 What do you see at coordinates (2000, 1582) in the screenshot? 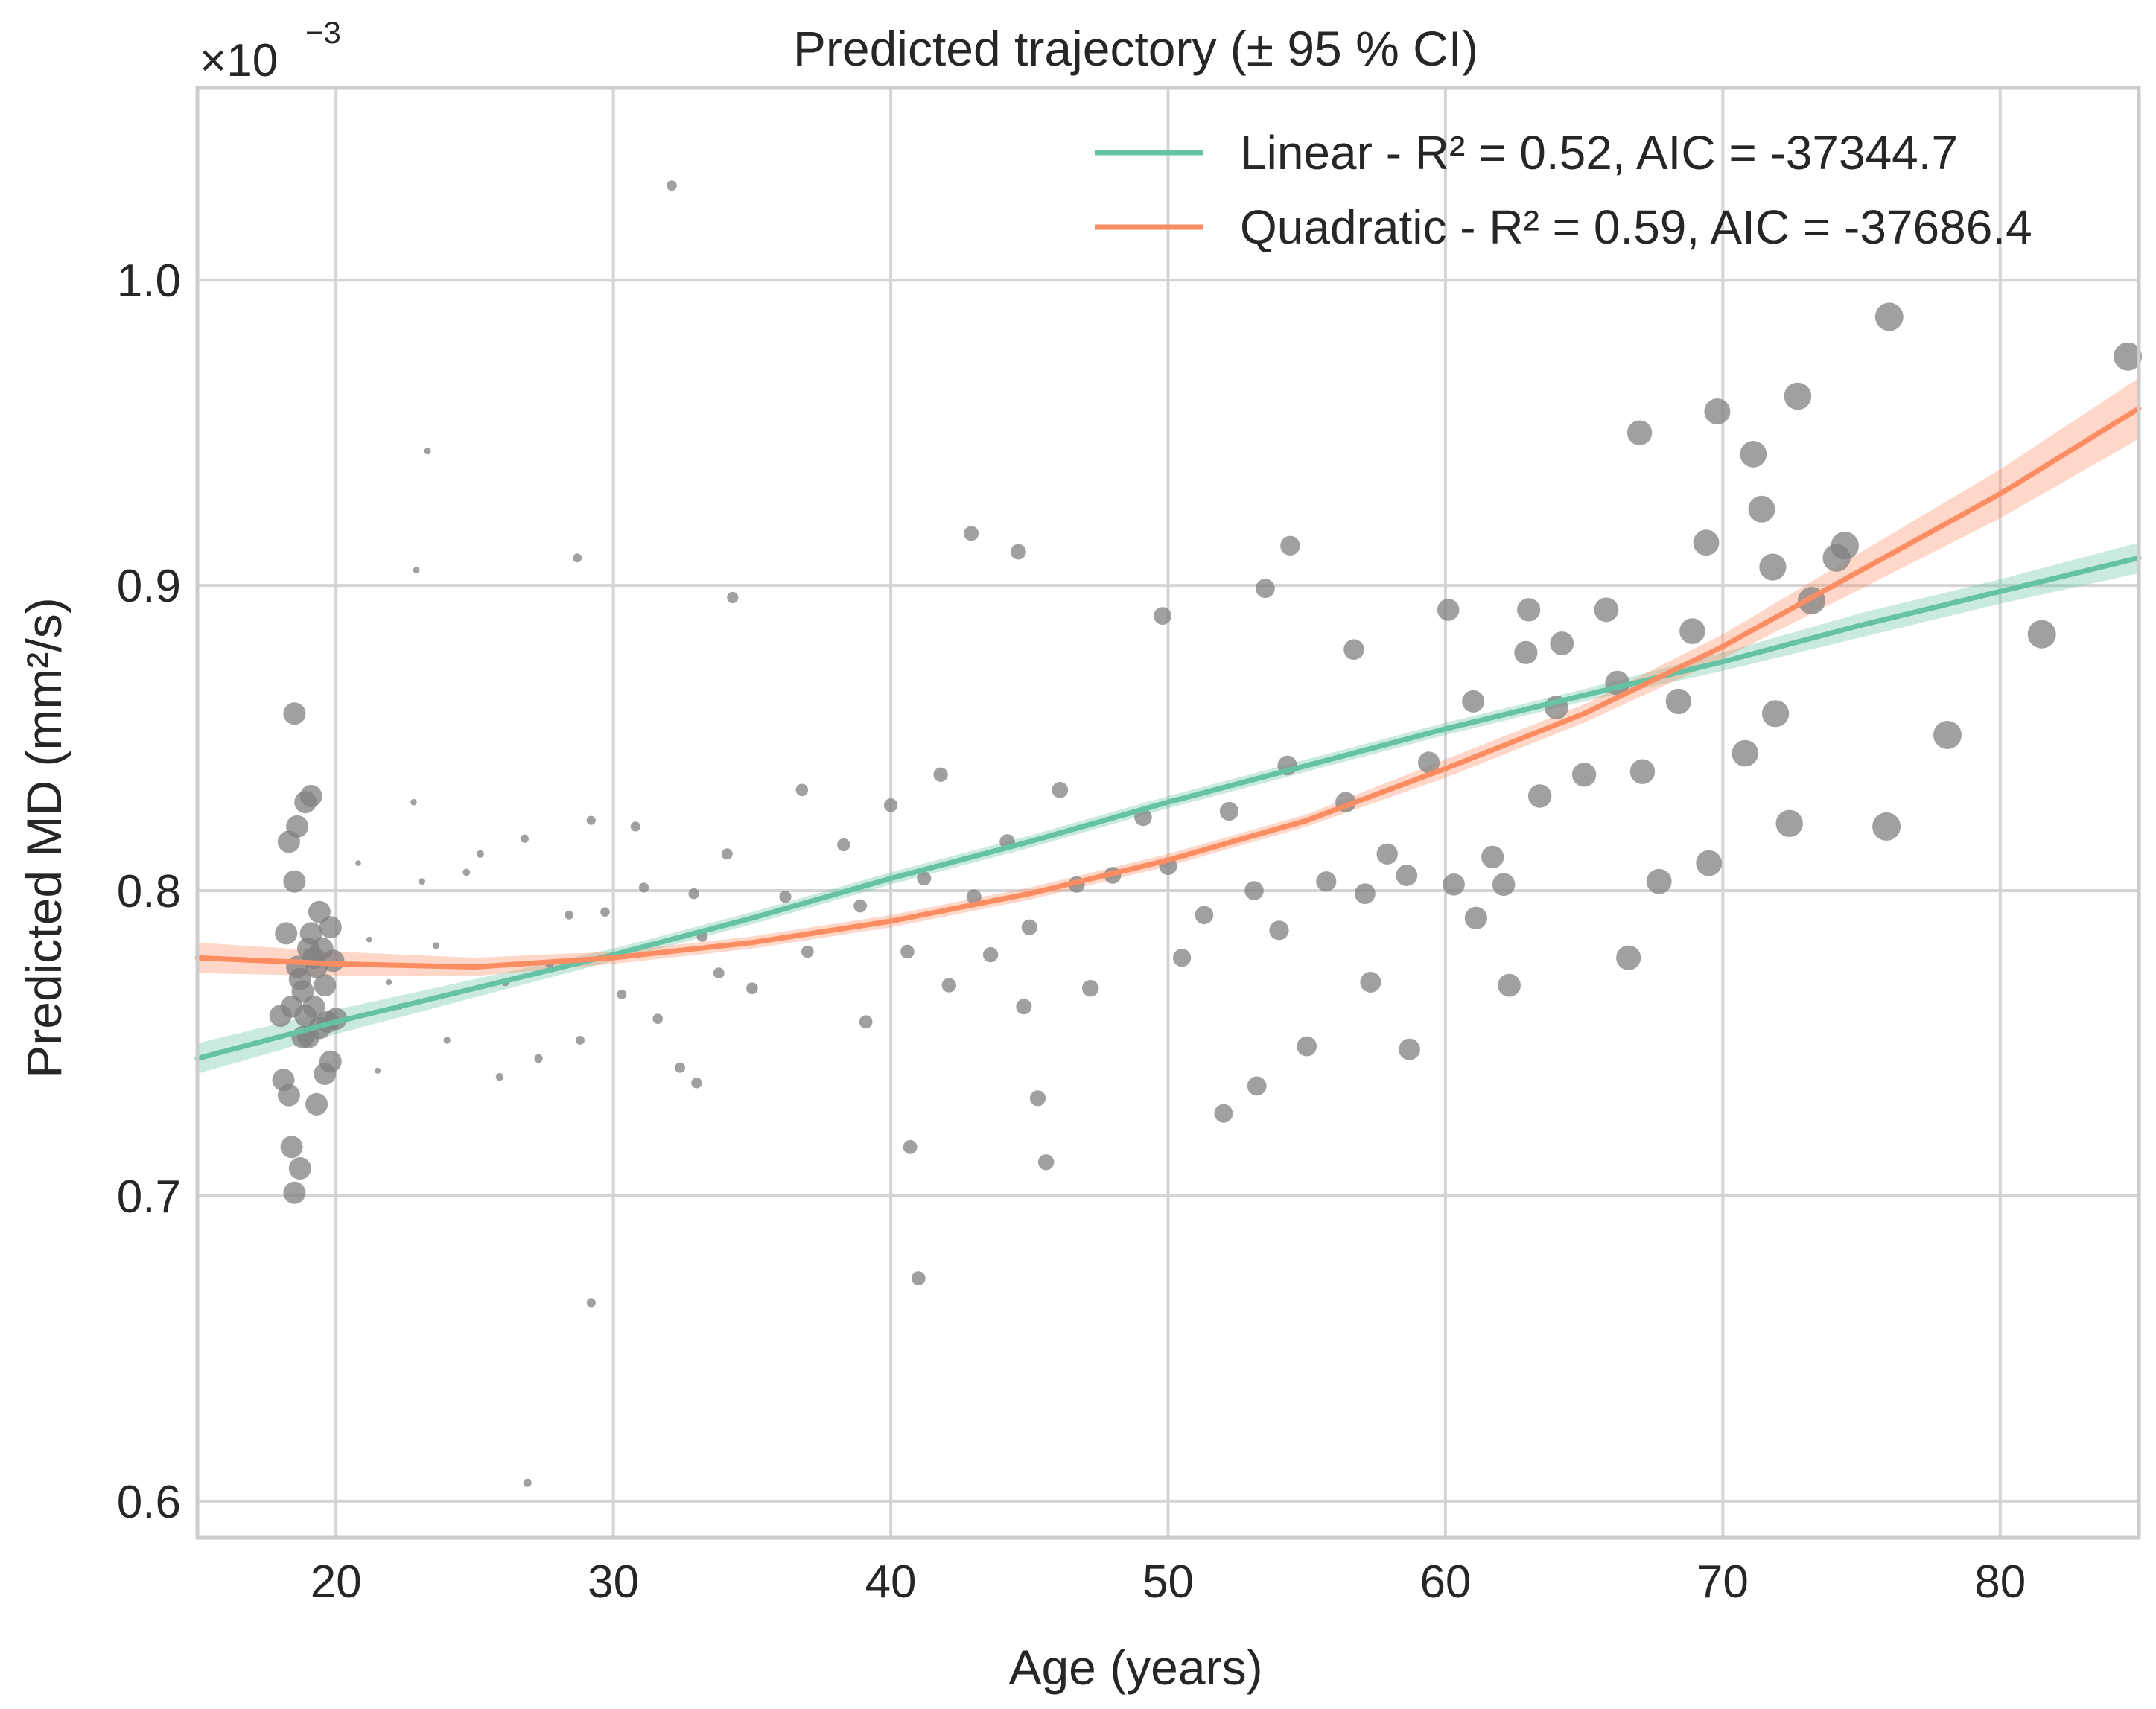
I see `x-tick-label: 80` at bounding box center [2000, 1582].